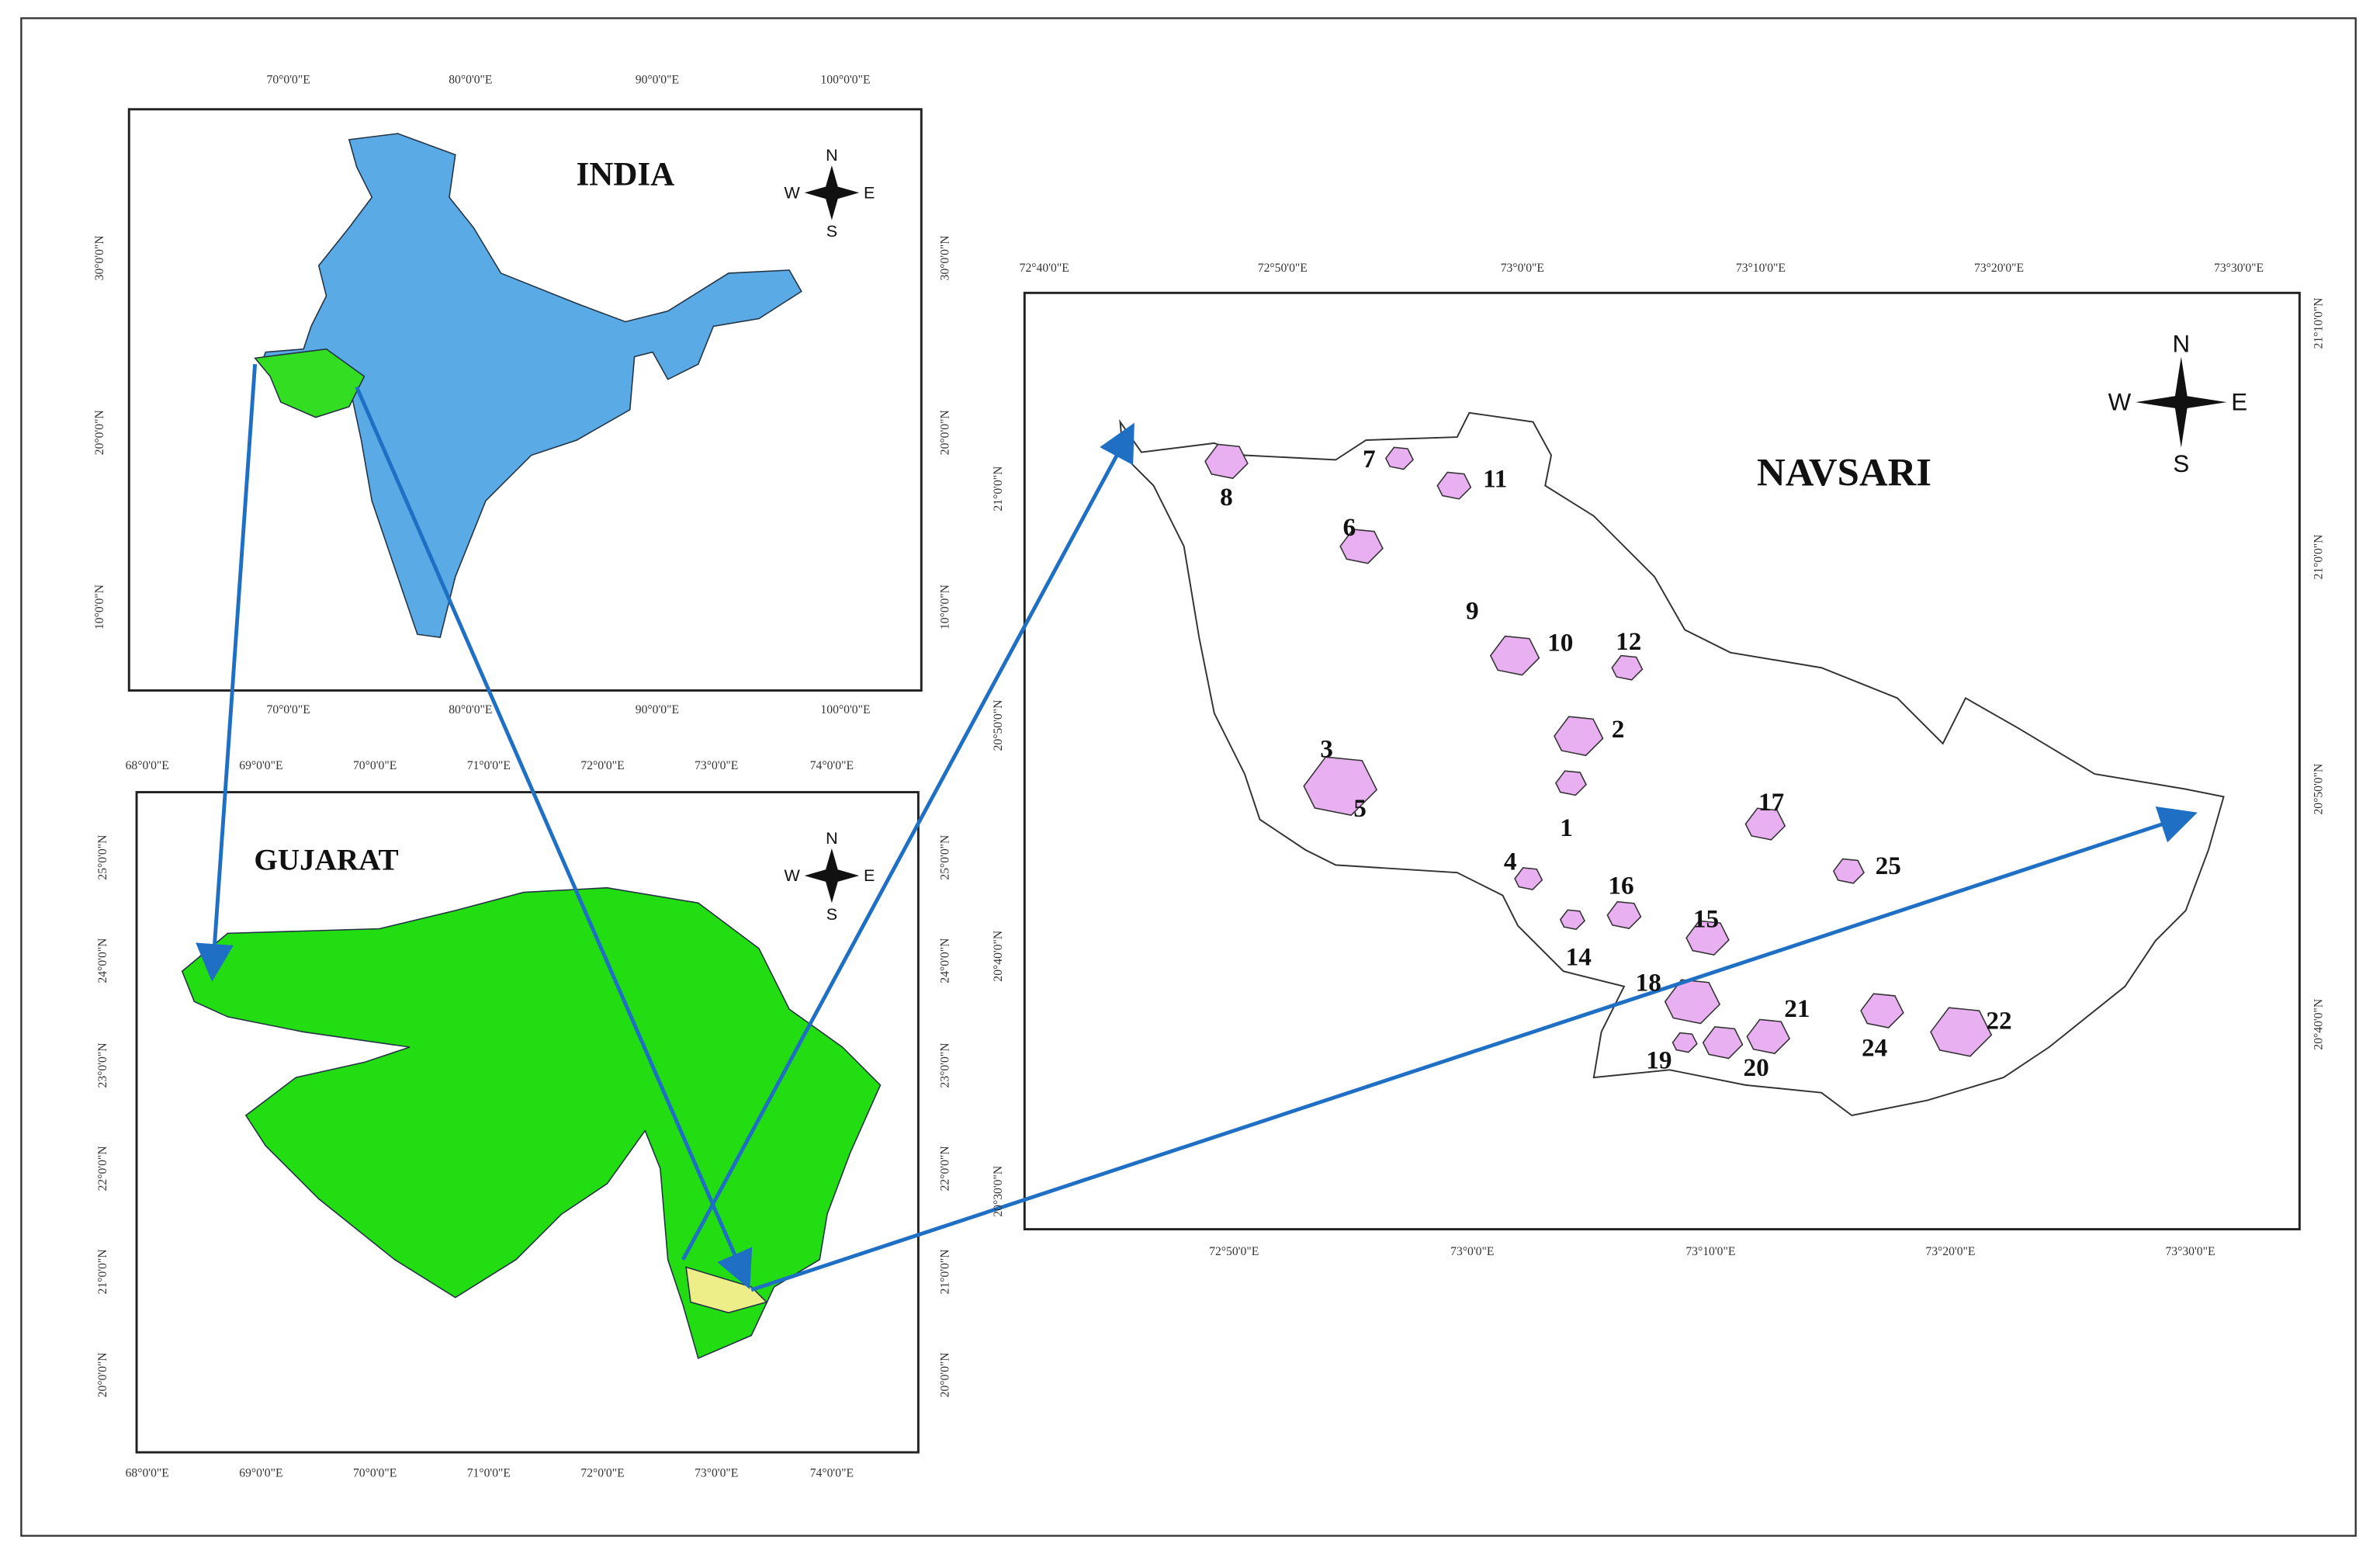 This screenshot has width=2380, height=1554. What do you see at coordinates (1761, 268) in the screenshot?
I see `top-lon-label: 73°10'0"E` at bounding box center [1761, 268].